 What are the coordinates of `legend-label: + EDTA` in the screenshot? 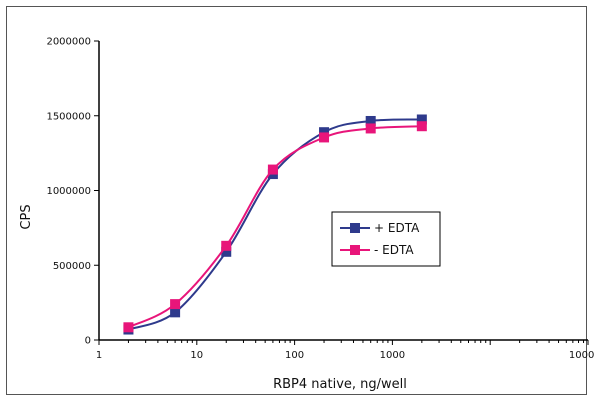 It's located at (397, 228).